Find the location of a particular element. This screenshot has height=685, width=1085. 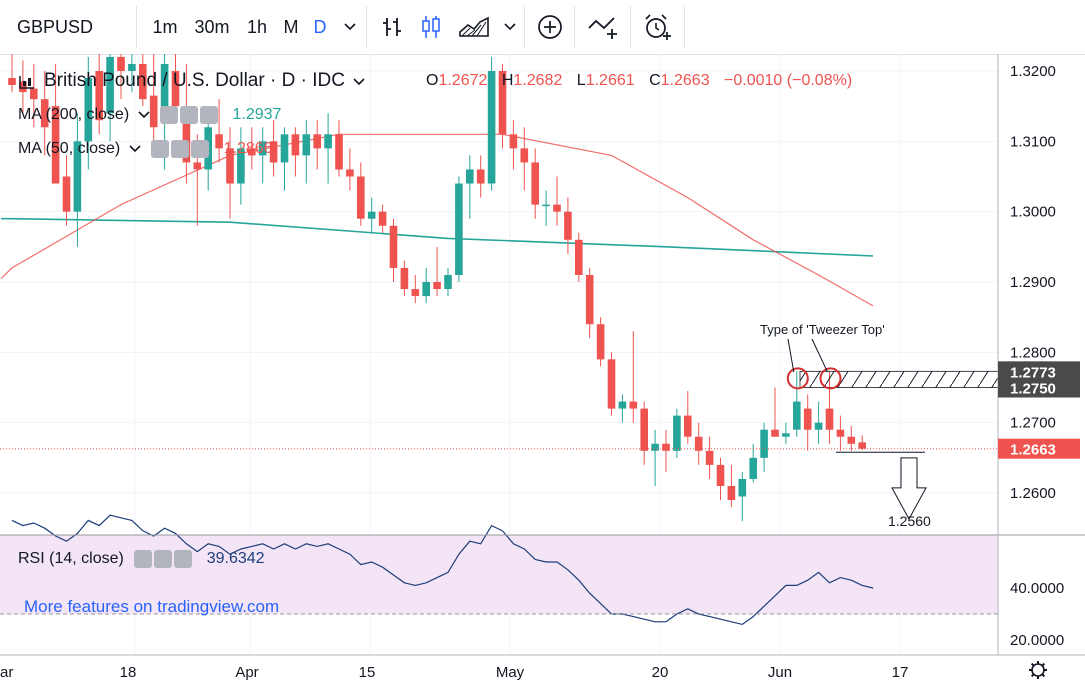

compare-button is located at coordinates (550, 27).